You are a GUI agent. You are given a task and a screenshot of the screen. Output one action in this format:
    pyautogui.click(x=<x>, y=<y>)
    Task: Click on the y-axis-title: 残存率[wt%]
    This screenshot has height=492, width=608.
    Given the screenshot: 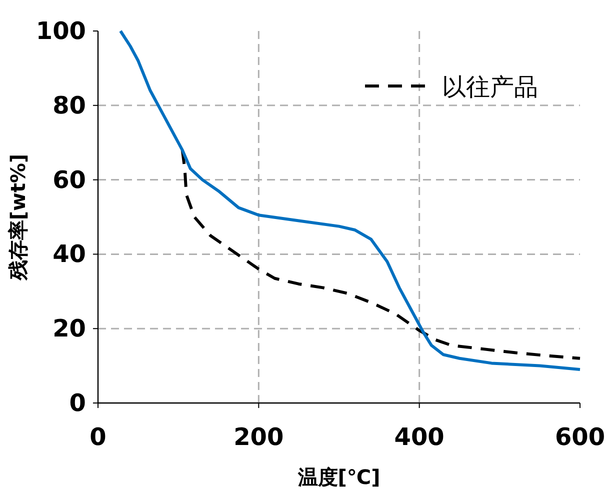 What is the action you would take?
    pyautogui.click(x=18, y=218)
    